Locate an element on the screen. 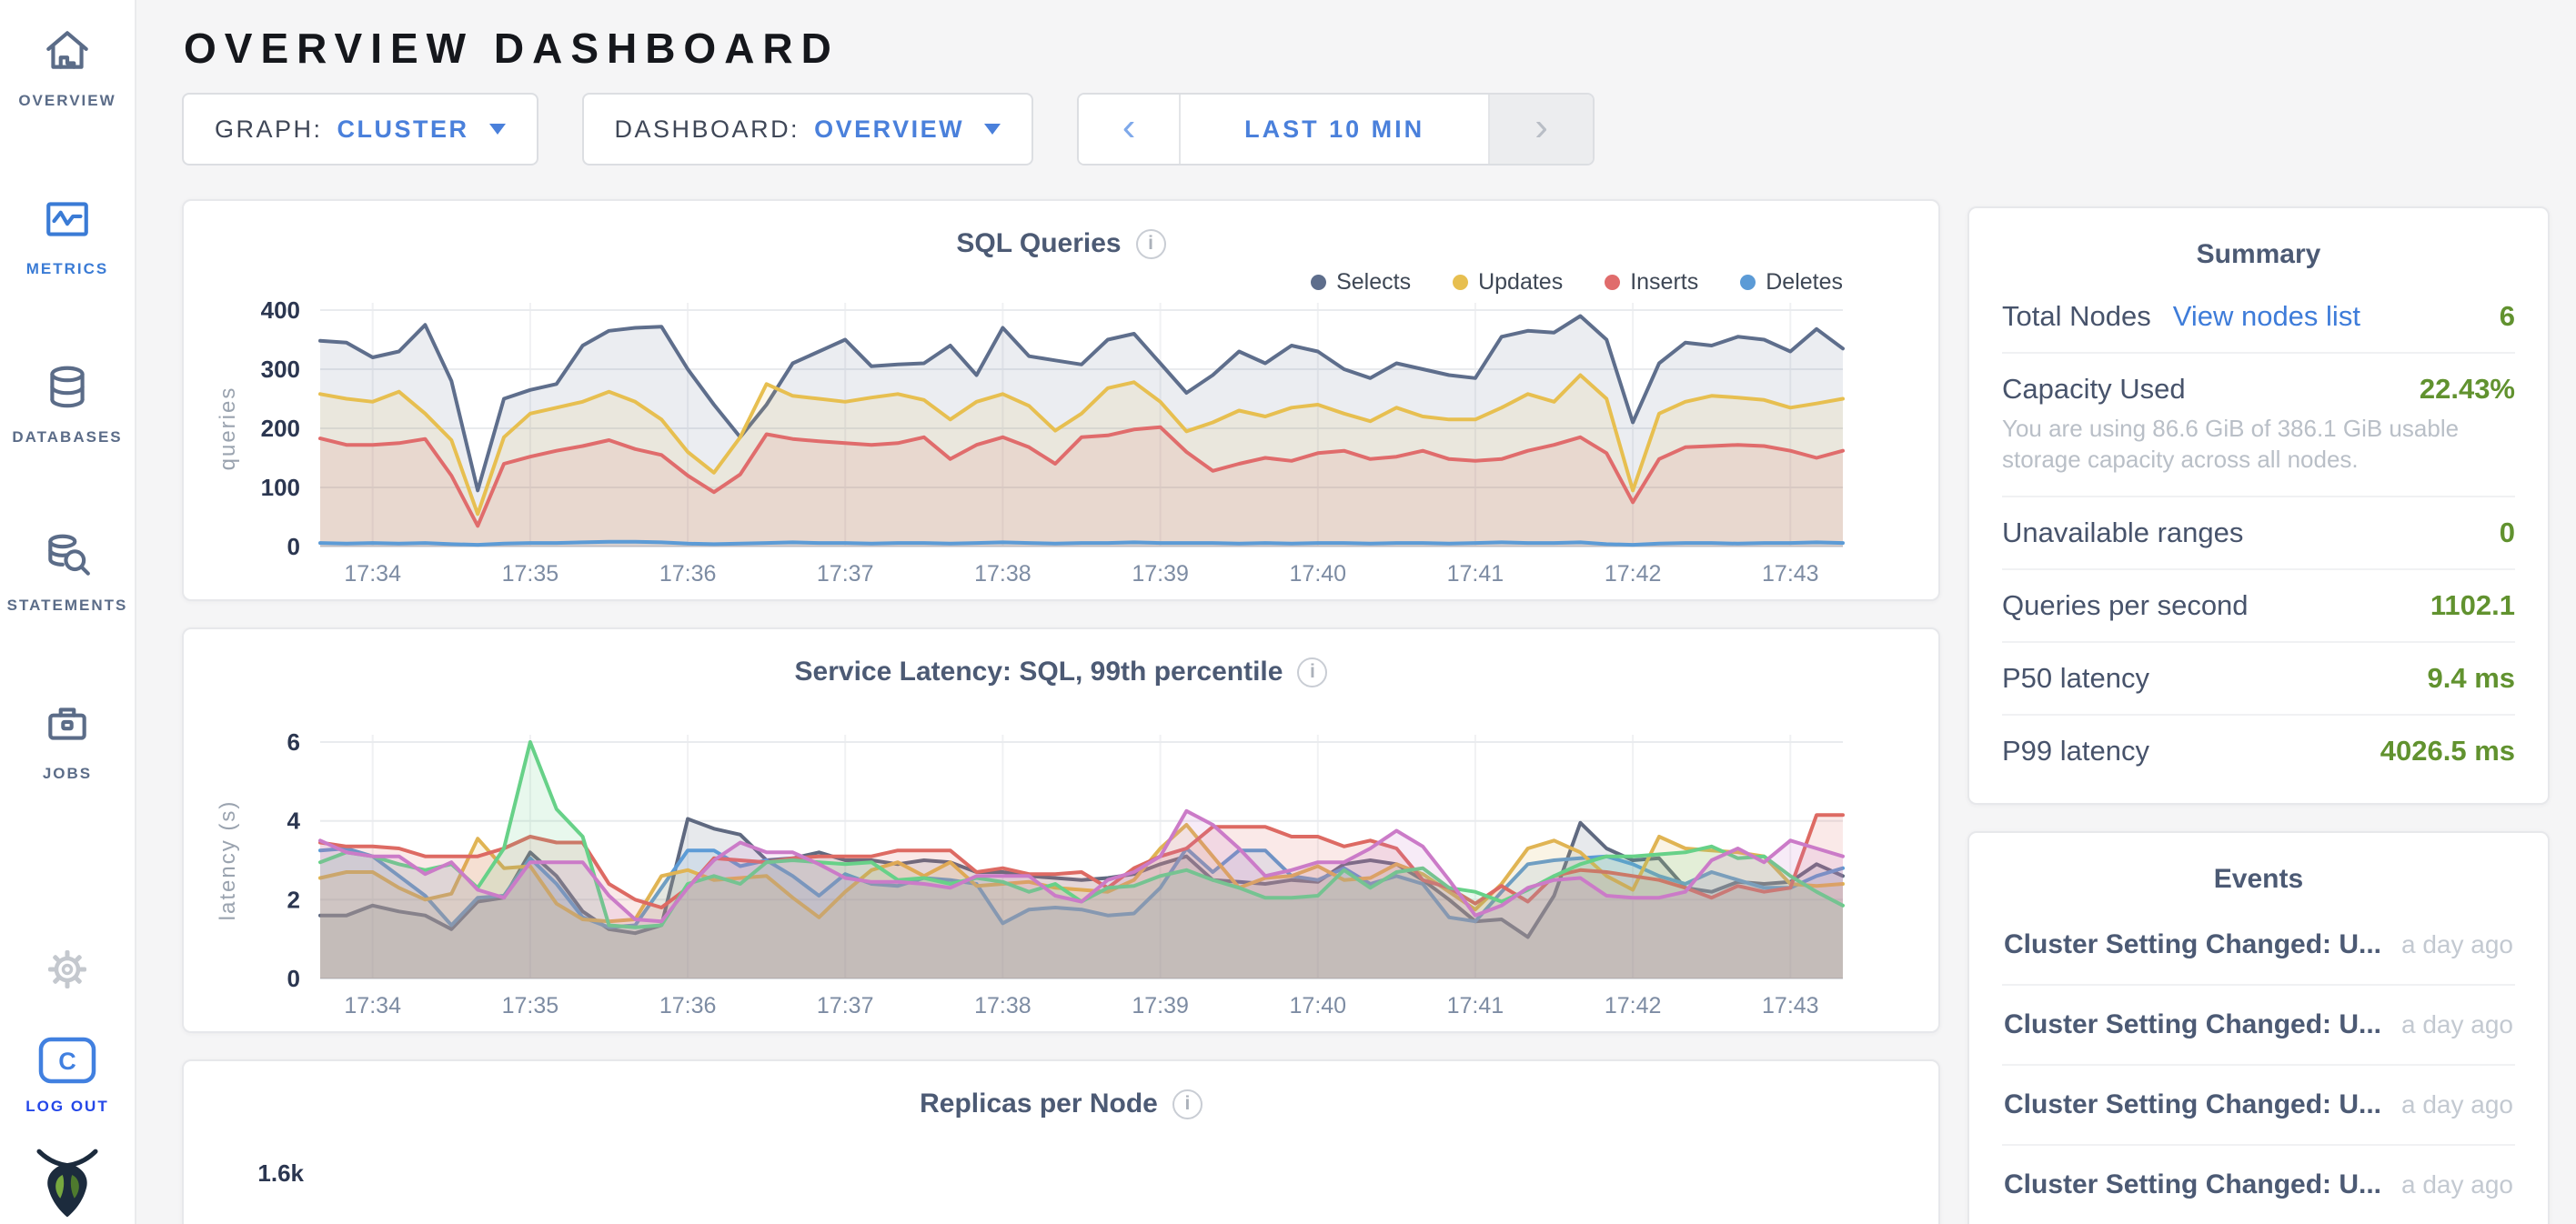 The image size is (2576, 1224). chart-legend: Selects Updates Inserts Deletes is located at coordinates (1061, 282).